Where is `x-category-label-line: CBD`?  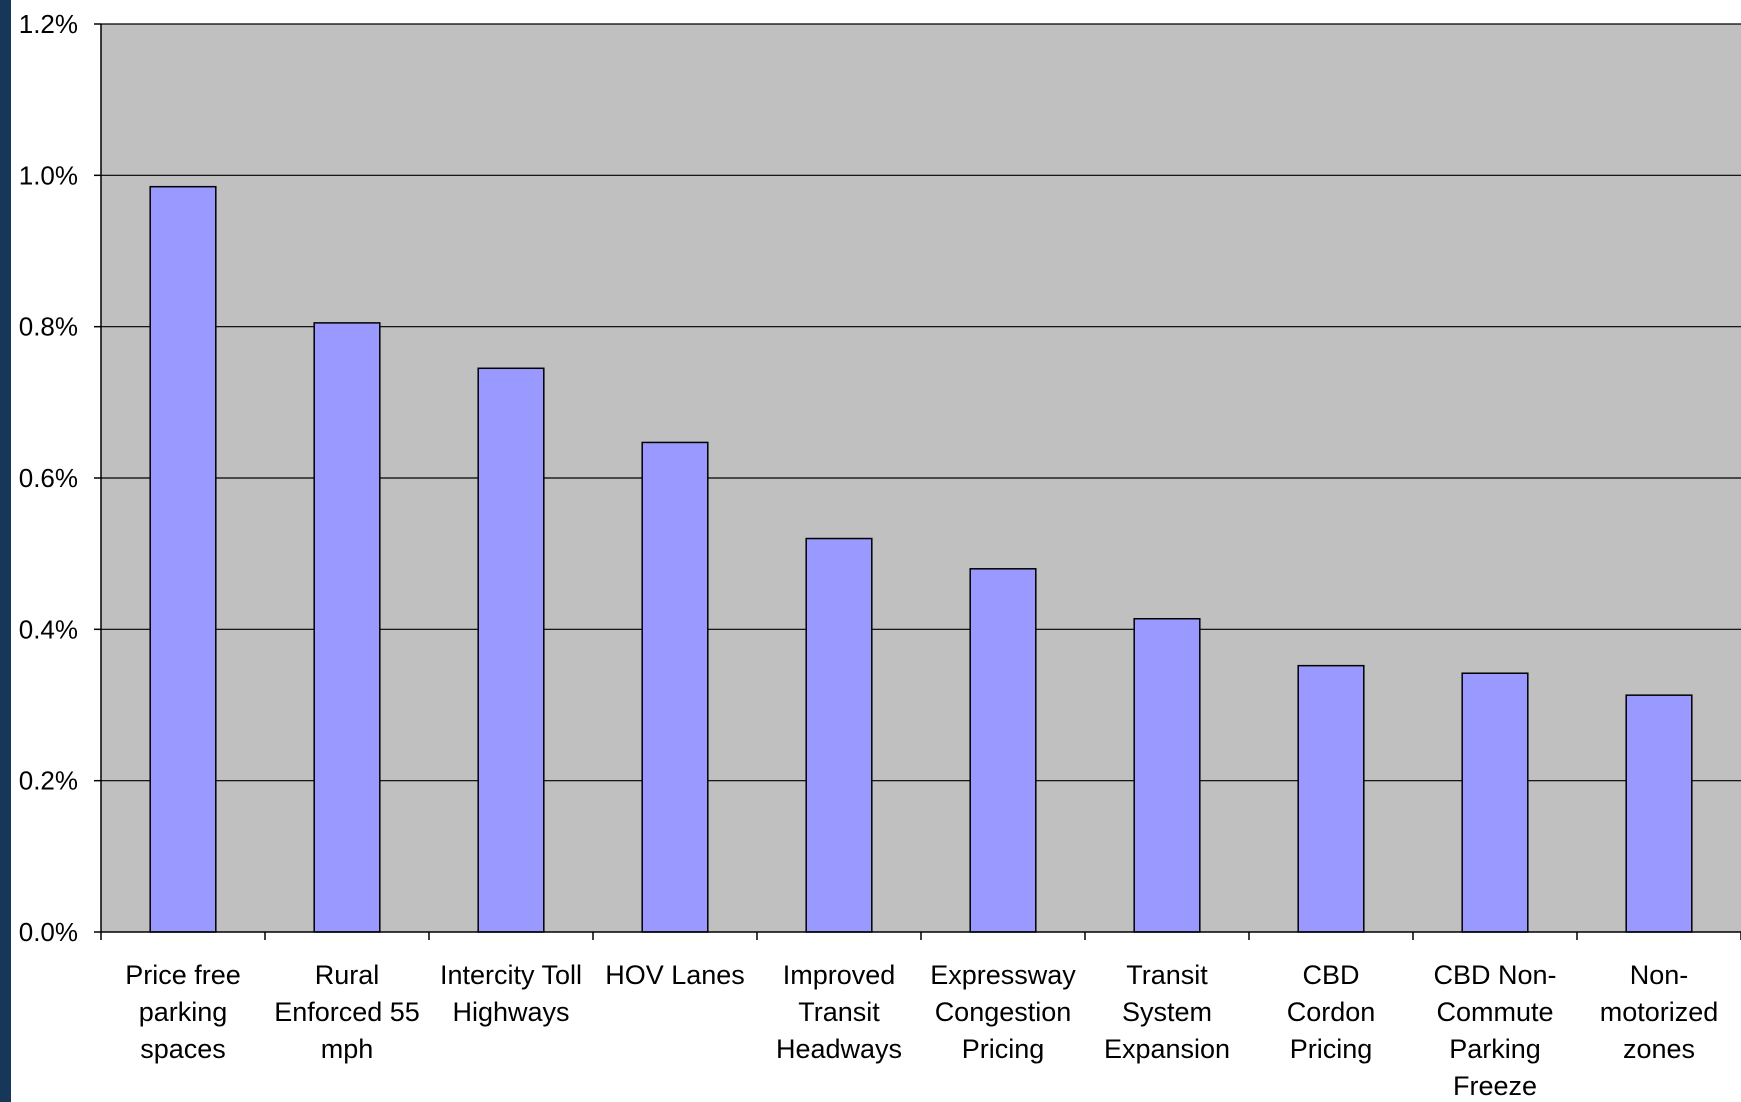
x-category-label-line: CBD is located at coordinates (1330, 975).